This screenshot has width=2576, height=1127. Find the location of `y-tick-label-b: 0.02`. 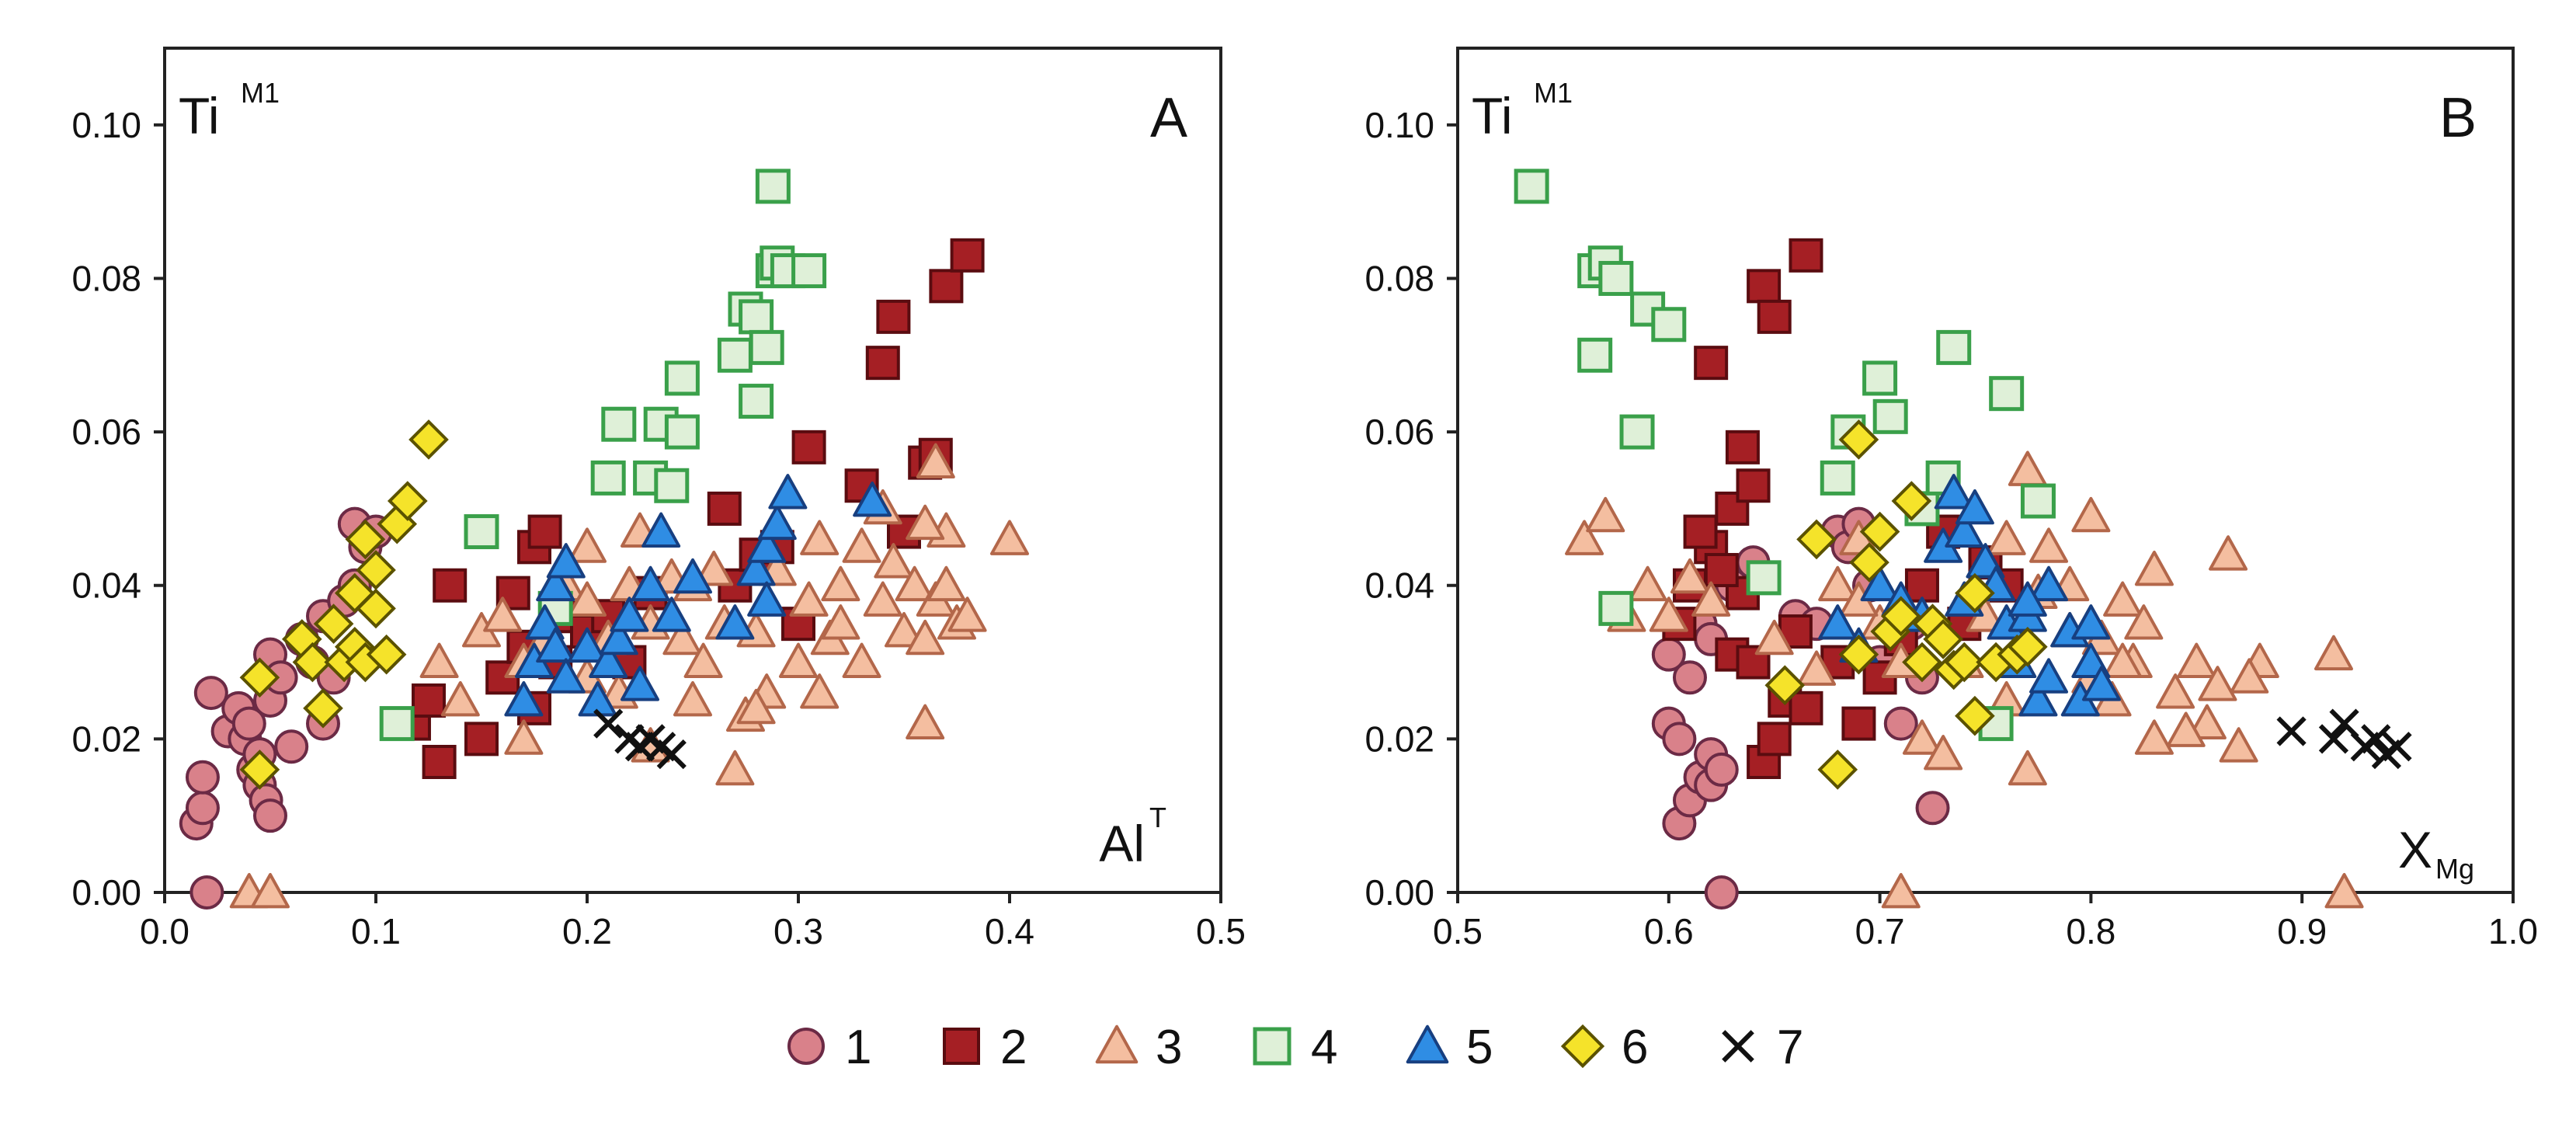

y-tick-label-b: 0.02 is located at coordinates (1399, 738).